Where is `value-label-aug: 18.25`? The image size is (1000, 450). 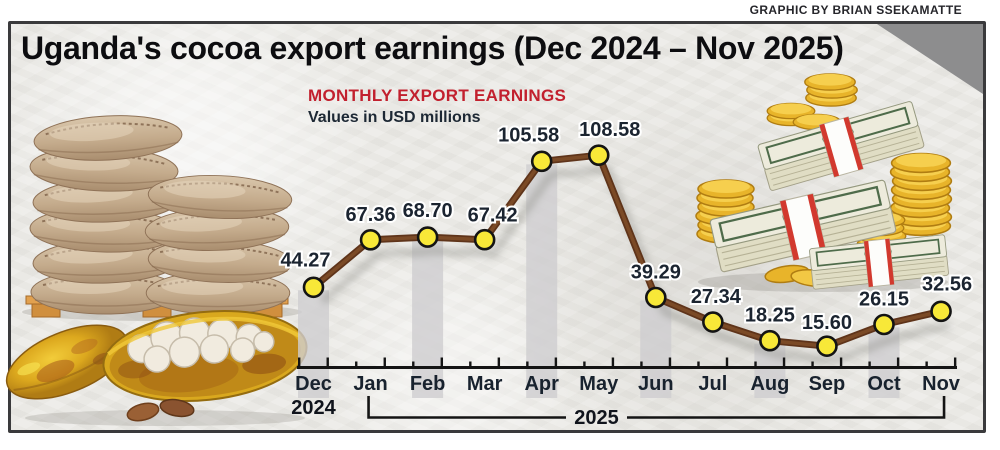
value-label-aug: 18.25 is located at coordinates (770, 316).